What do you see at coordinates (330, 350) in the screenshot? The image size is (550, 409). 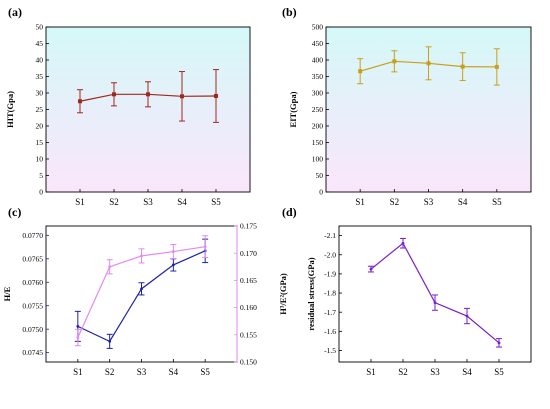 I see `y-tick-label: -1.5` at bounding box center [330, 350].